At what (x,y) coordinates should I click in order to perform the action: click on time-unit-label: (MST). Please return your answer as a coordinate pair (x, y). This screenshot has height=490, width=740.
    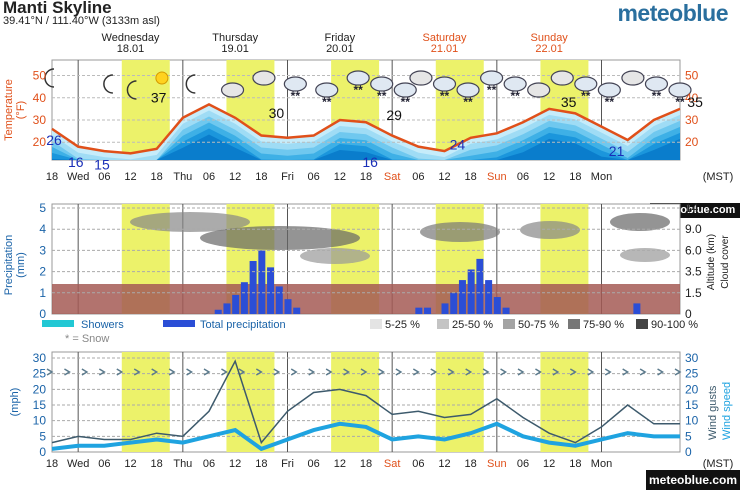
    Looking at the image, I should click on (718, 464).